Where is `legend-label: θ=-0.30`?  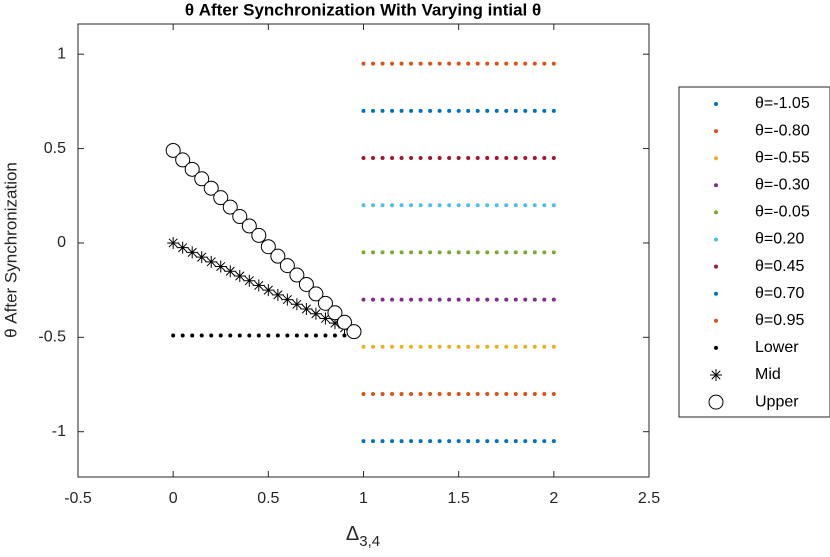
legend-label: θ=-0.30 is located at coordinates (782, 185).